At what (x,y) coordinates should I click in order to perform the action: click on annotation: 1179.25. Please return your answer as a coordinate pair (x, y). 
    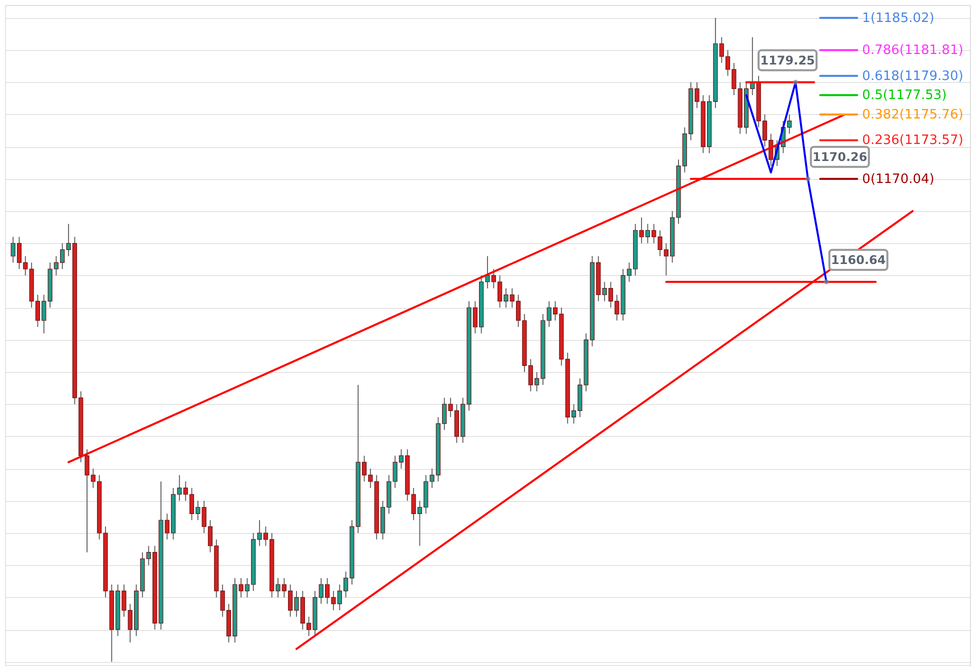
    Looking at the image, I should click on (787, 60).